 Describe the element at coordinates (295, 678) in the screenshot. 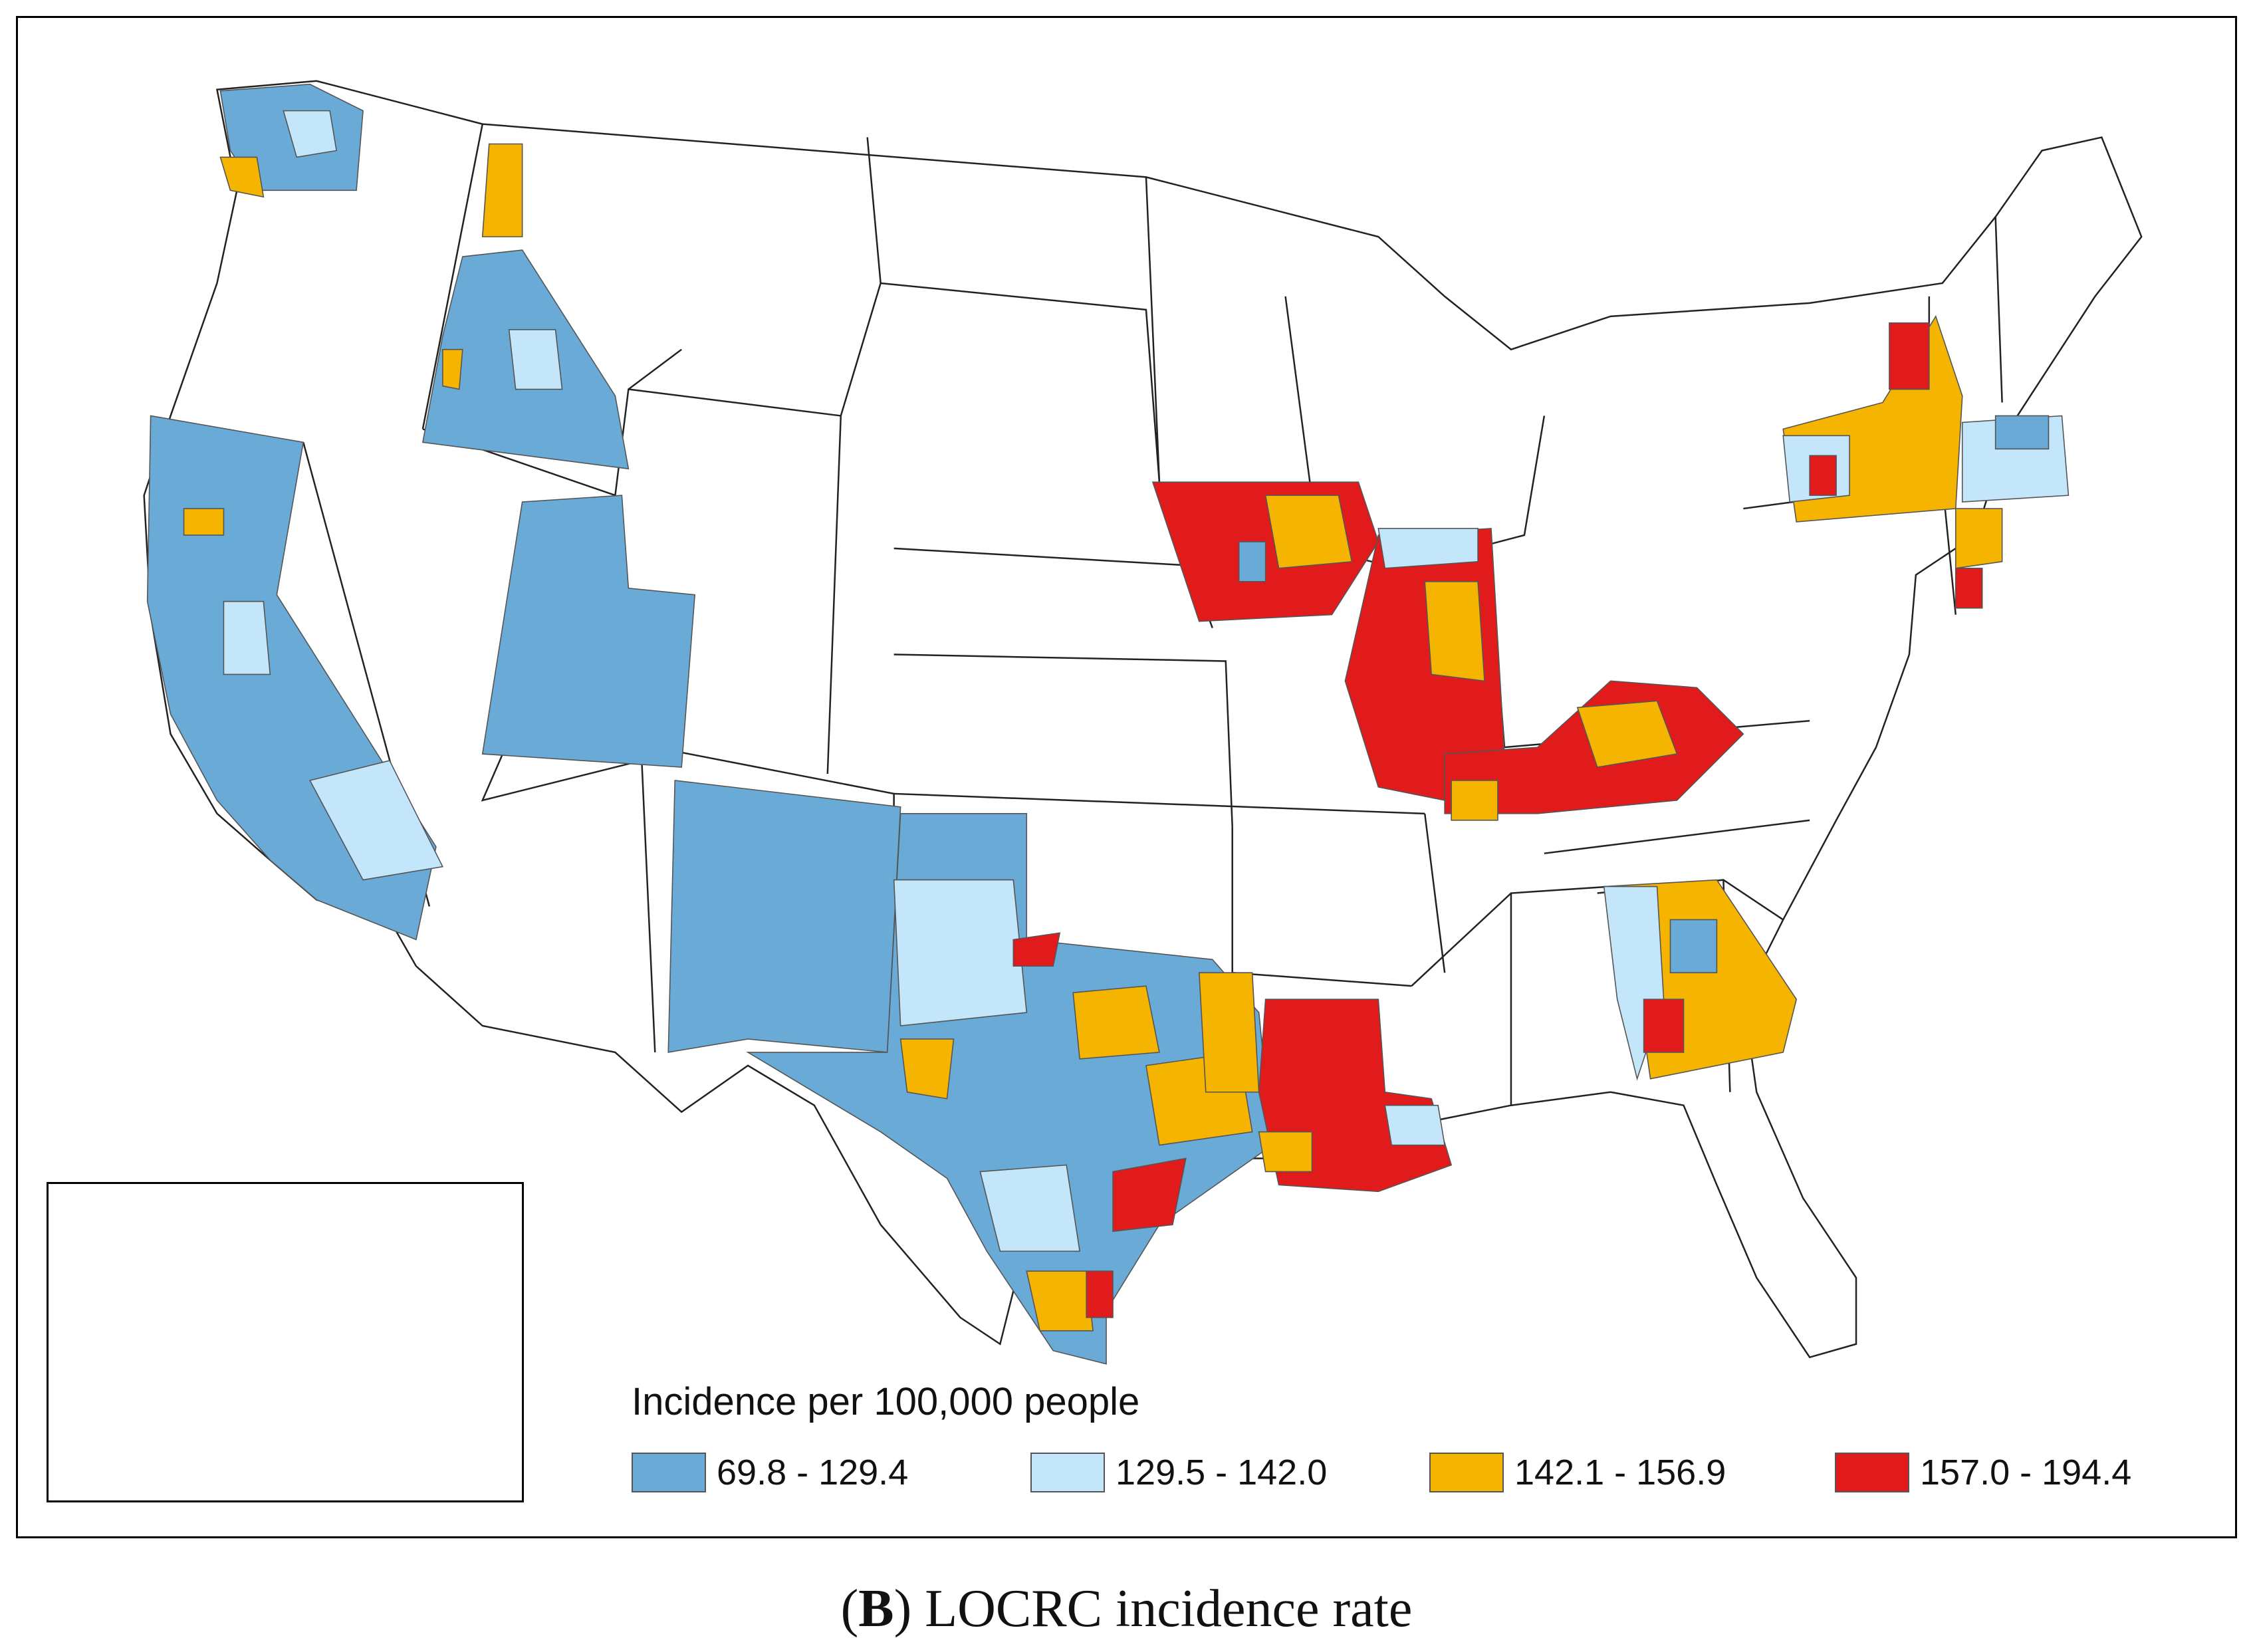

I see `region-california` at that location.